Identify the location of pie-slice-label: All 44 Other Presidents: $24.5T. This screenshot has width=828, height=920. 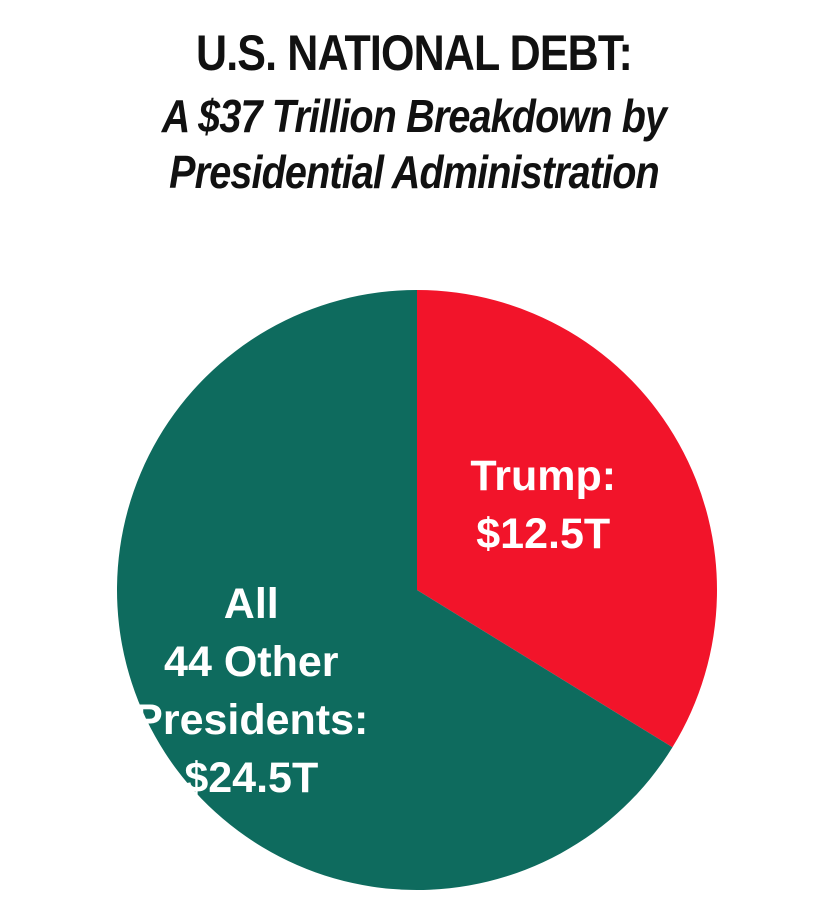
(251, 691).